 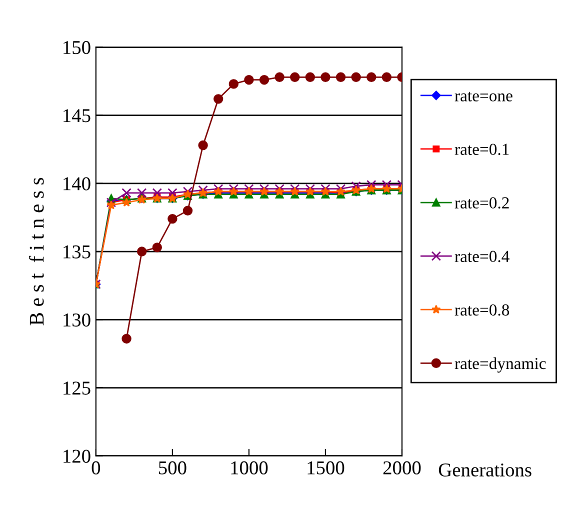 I want to click on legend-label: rate=0.8, so click(x=482, y=310).